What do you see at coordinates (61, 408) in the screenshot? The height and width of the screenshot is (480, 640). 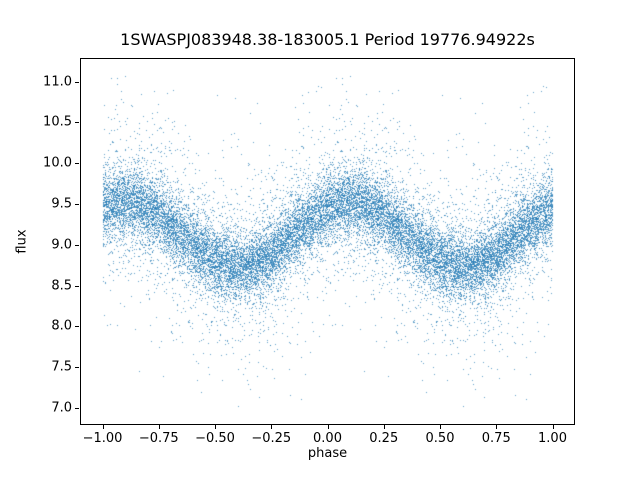 I see `y-tick-label: 7.0` at bounding box center [61, 408].